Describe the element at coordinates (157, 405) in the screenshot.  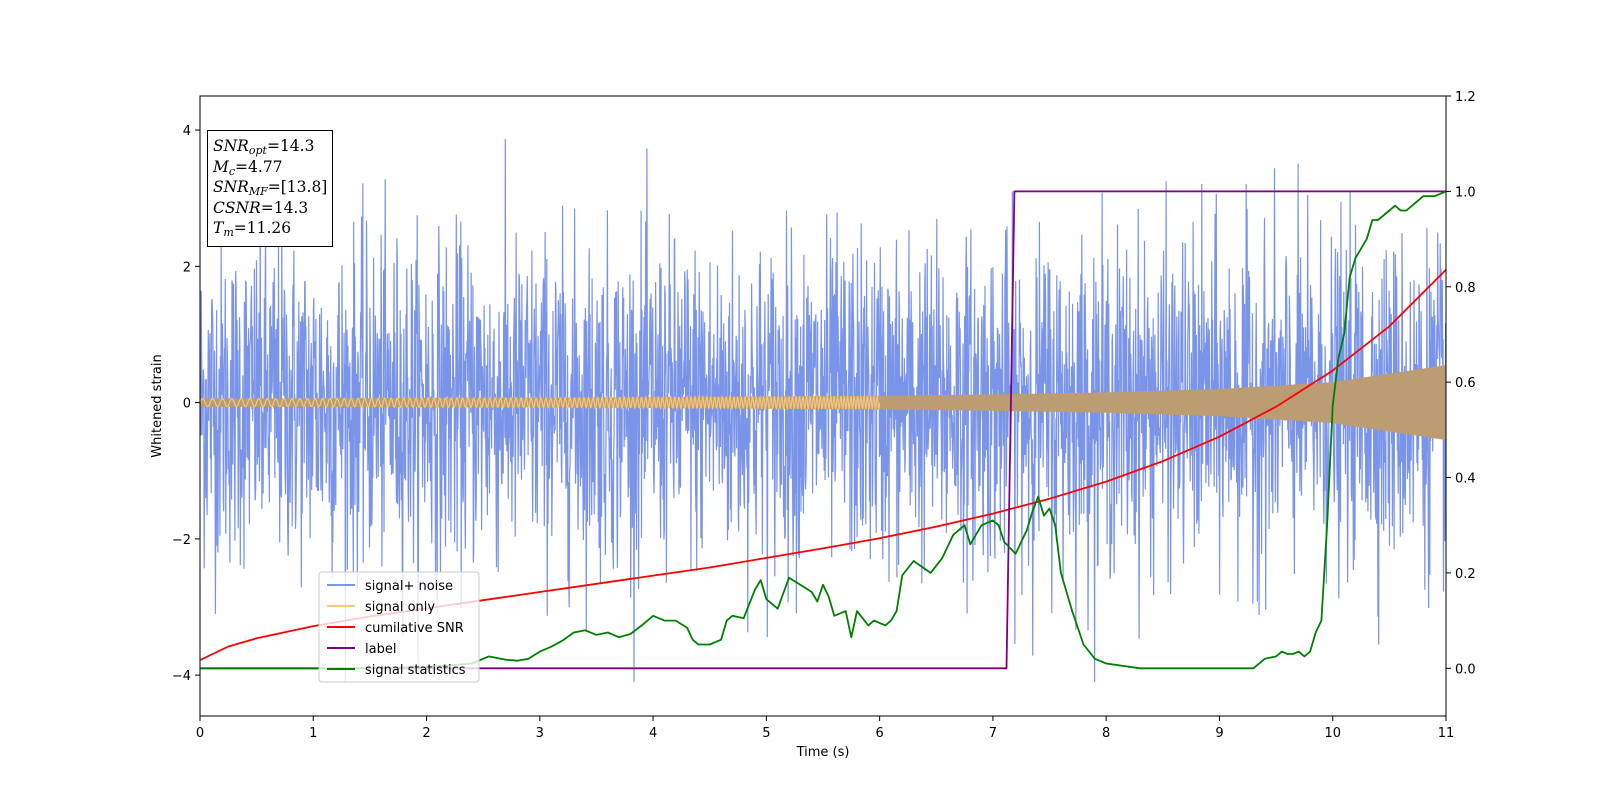
I see `y-axis-label: Whitened strain` at that location.